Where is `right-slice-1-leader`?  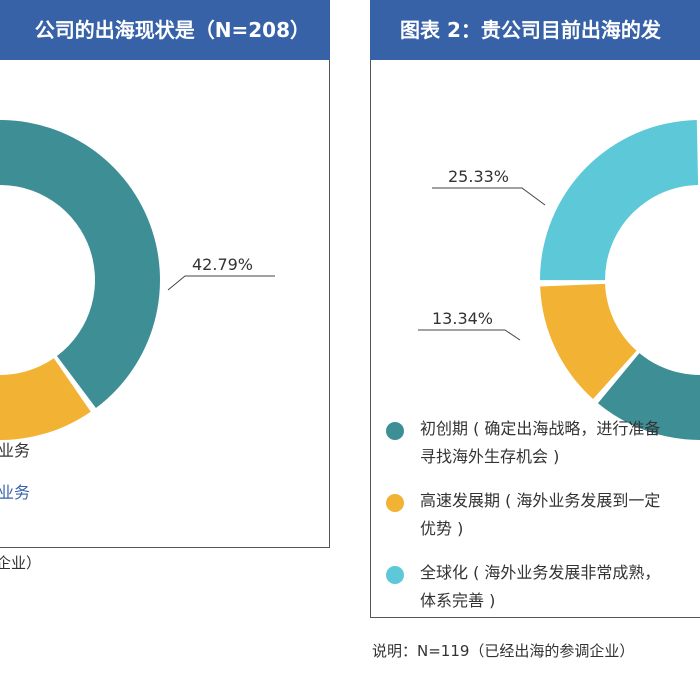
right-slice-1-leader is located at coordinates (469, 335).